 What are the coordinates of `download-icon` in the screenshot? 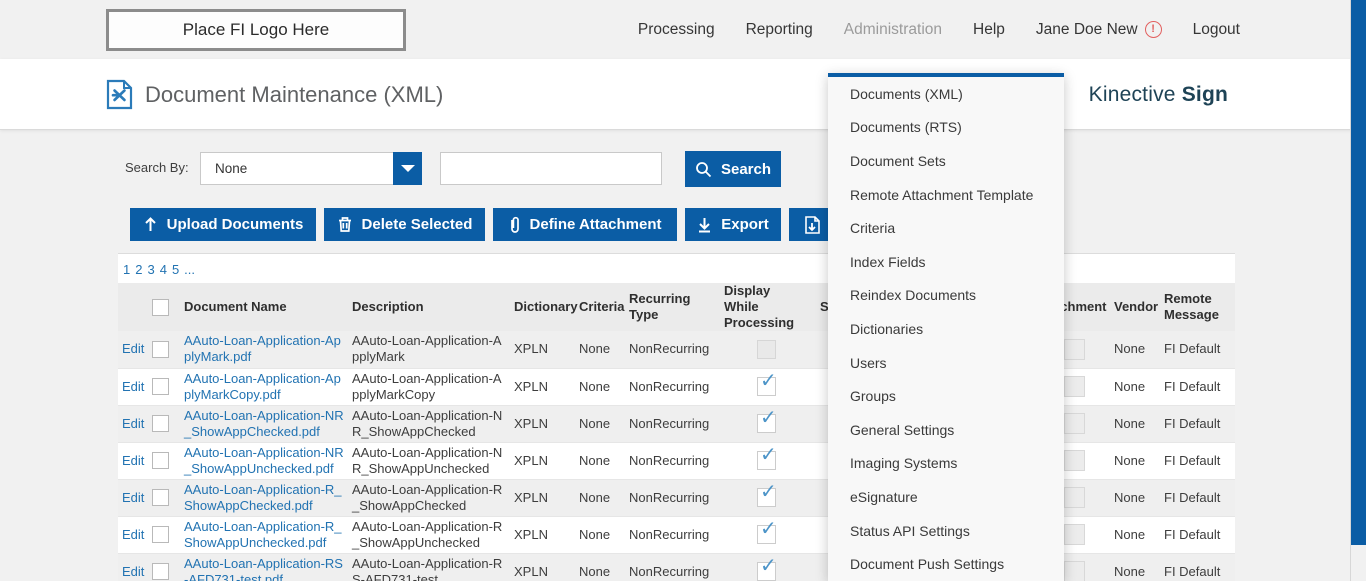 It's located at (704, 224).